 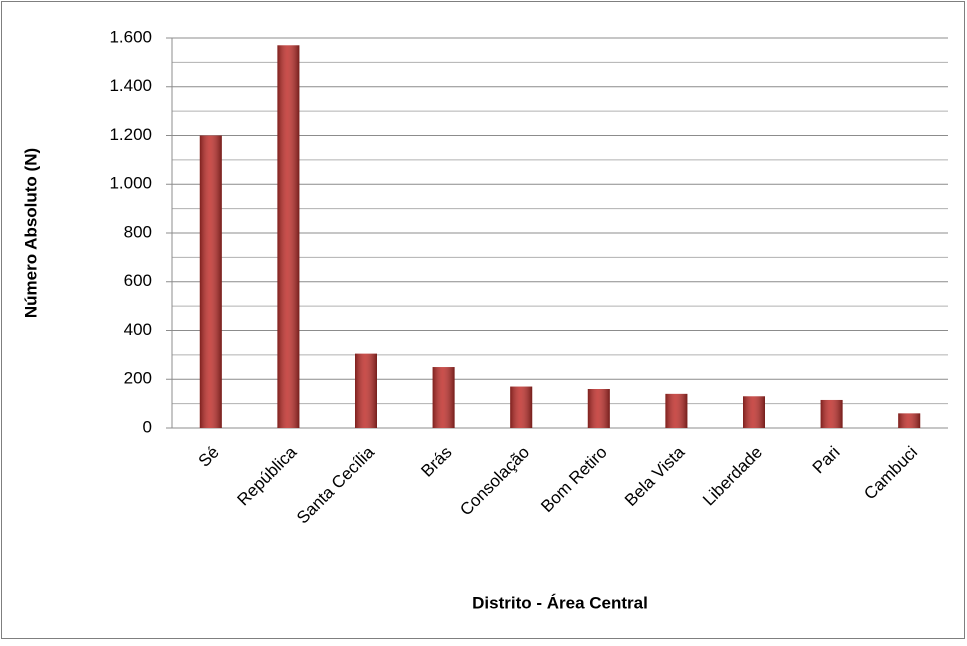 What do you see at coordinates (138, 378) in the screenshot?
I see `y-tick-label: 200` at bounding box center [138, 378].